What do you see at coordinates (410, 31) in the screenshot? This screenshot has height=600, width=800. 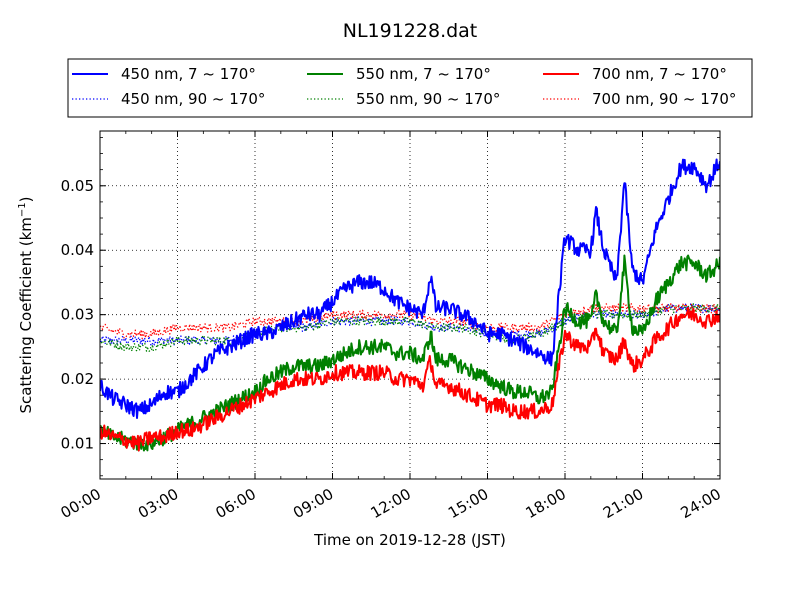 I see `chart-title: NL191228.dat` at bounding box center [410, 31].